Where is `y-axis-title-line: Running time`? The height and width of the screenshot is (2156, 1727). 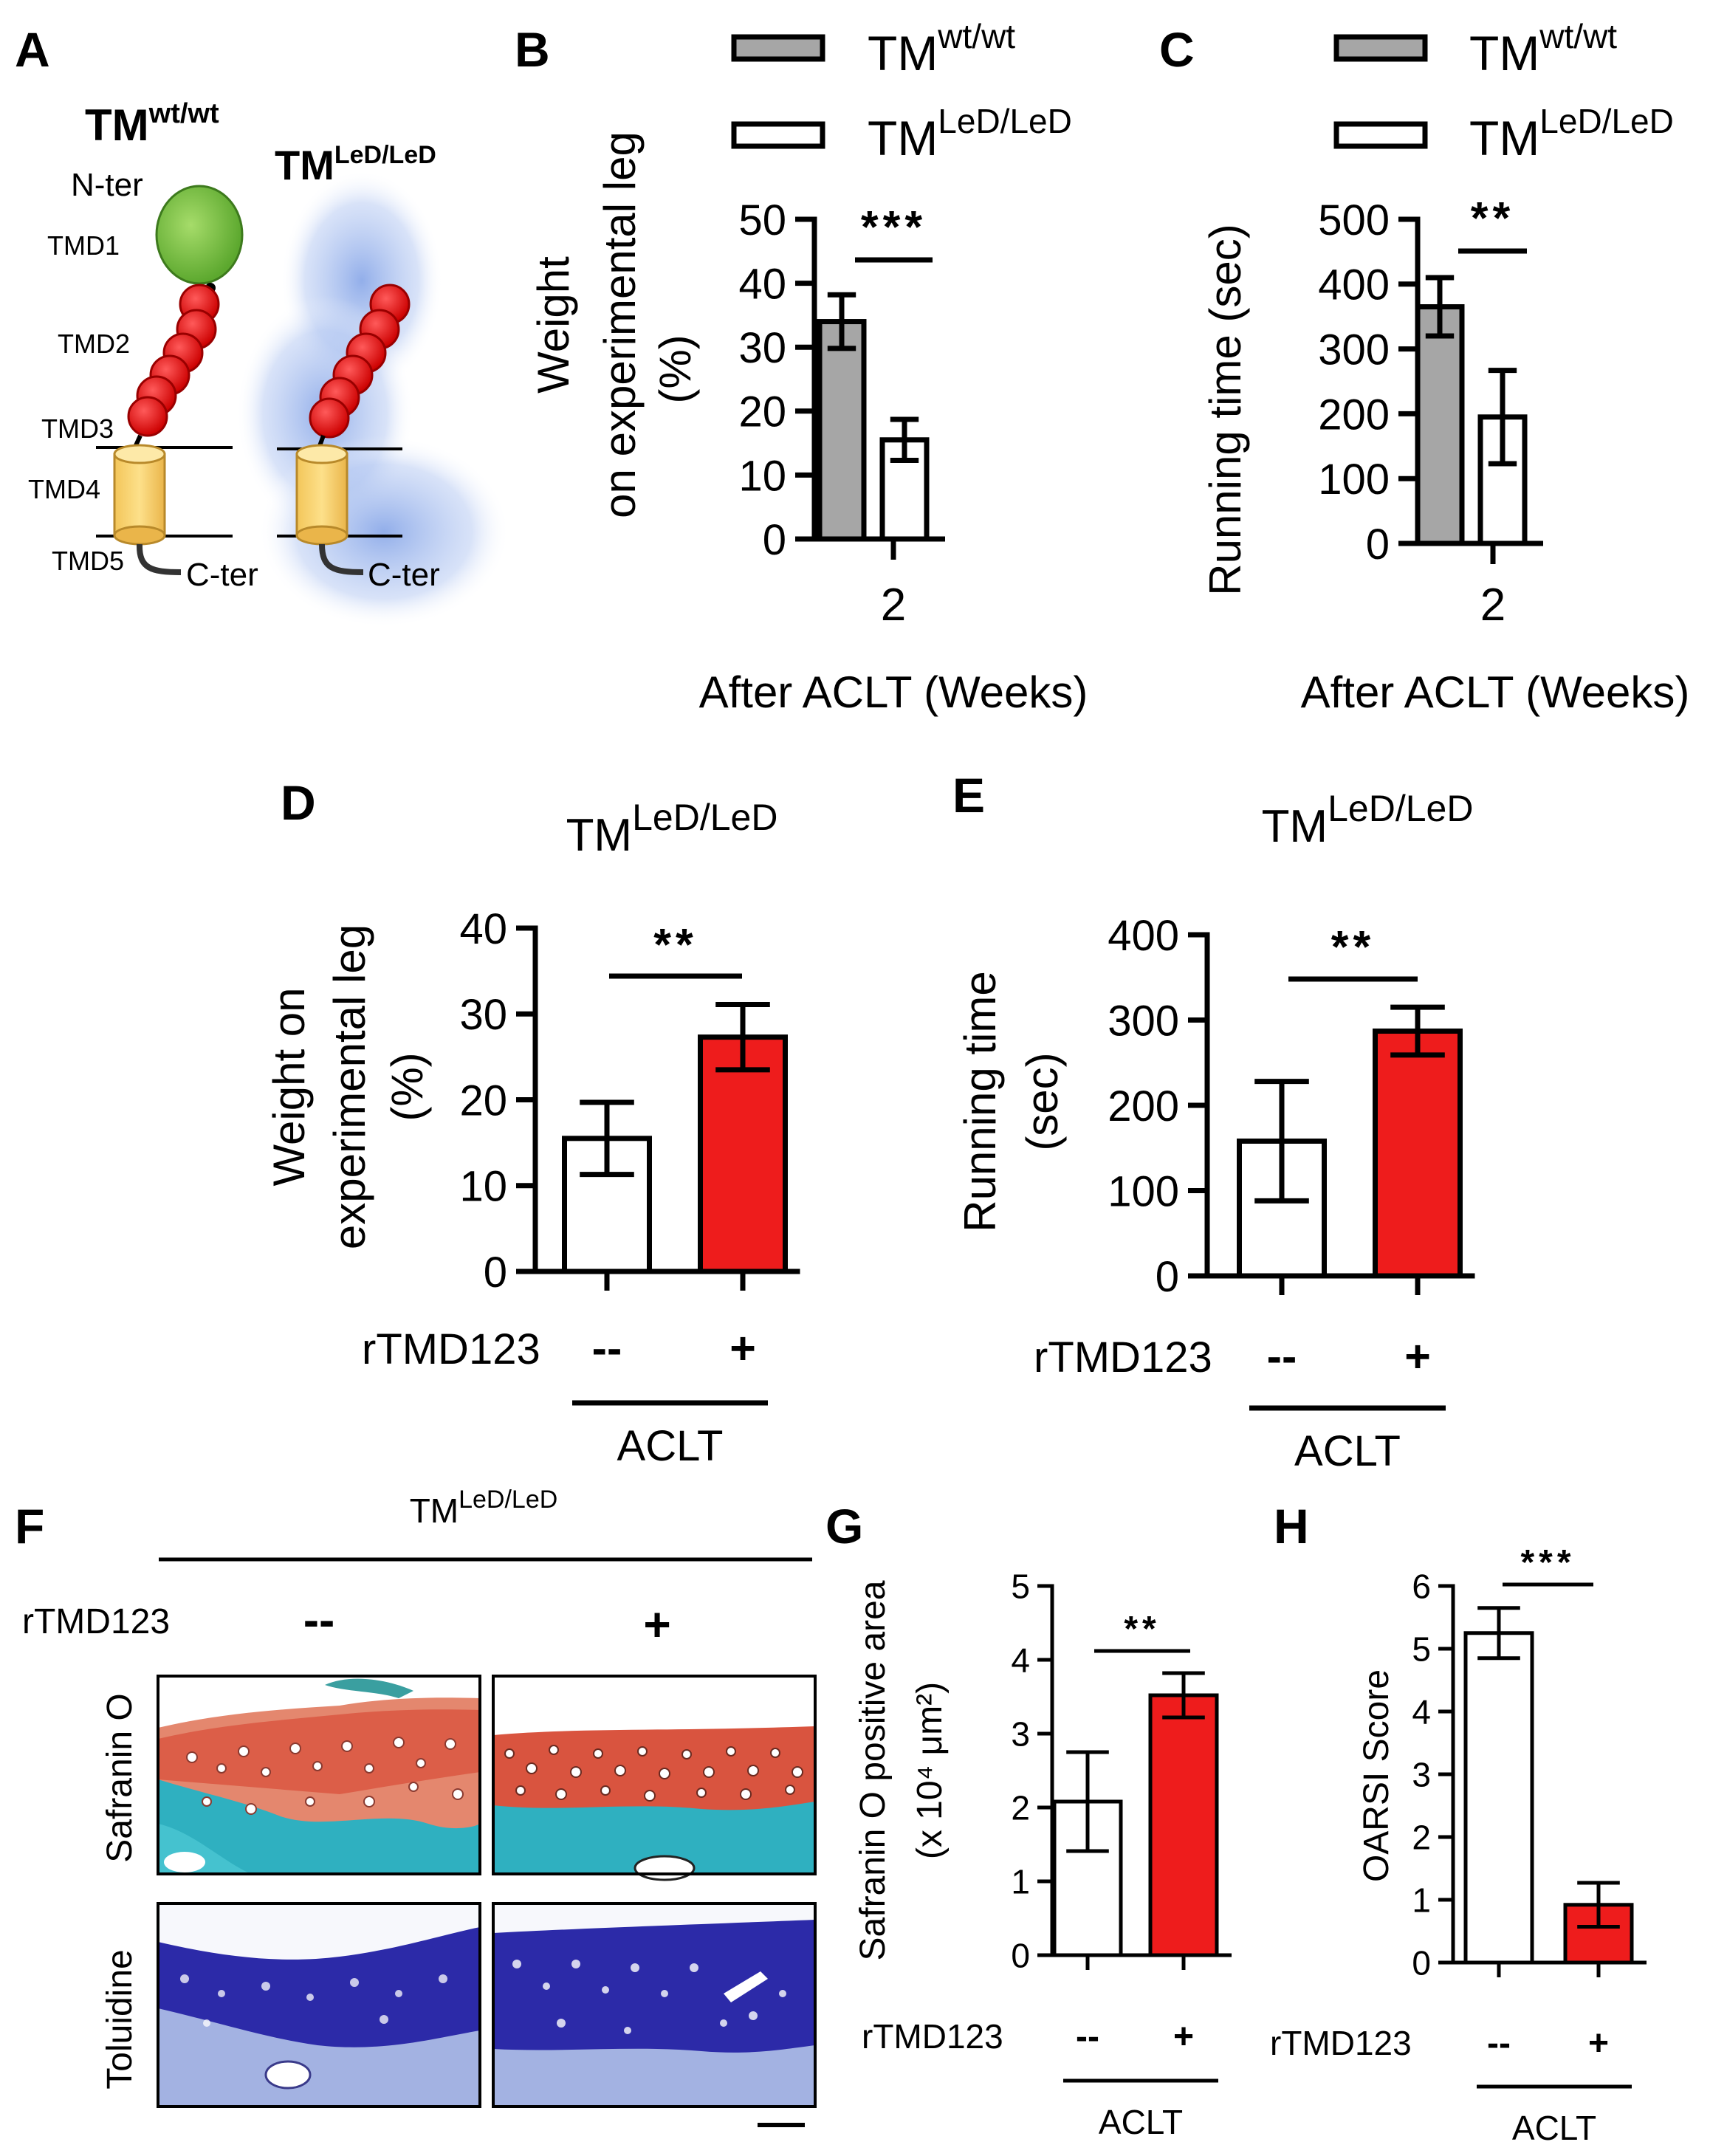 y-axis-title-line: Running time is located at coordinates (980, 1101).